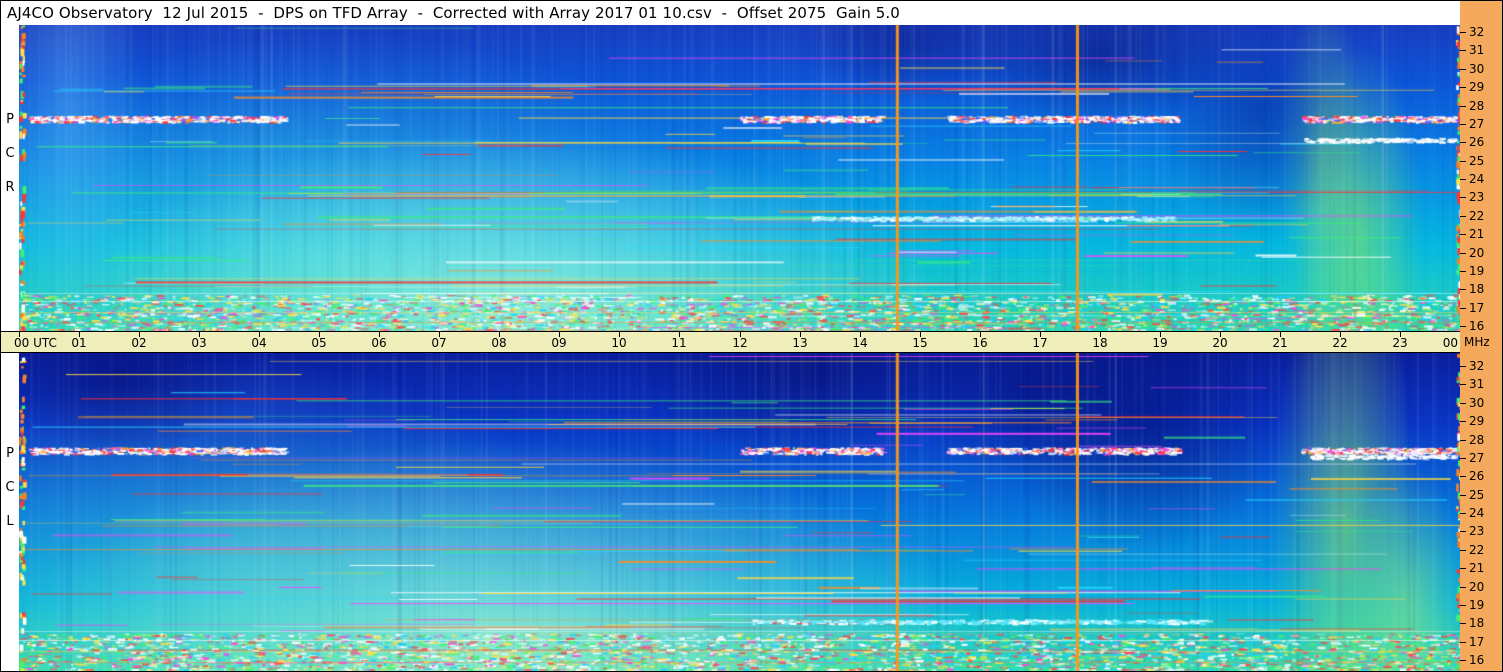  I want to click on freq-tick-label: 32, so click(1477, 32).